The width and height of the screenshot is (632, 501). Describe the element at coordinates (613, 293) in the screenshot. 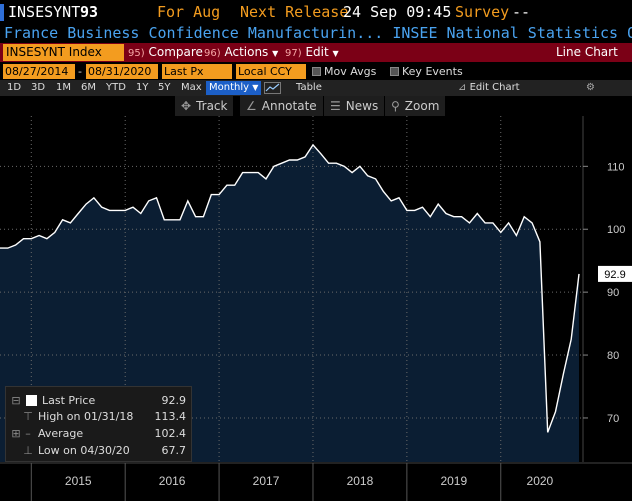

I see `y-tick-label: 90` at that location.